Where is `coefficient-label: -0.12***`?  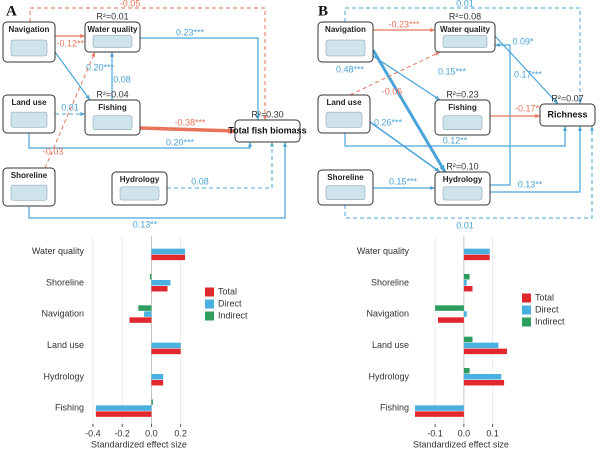 coefficient-label: -0.12*** is located at coordinates (72, 43).